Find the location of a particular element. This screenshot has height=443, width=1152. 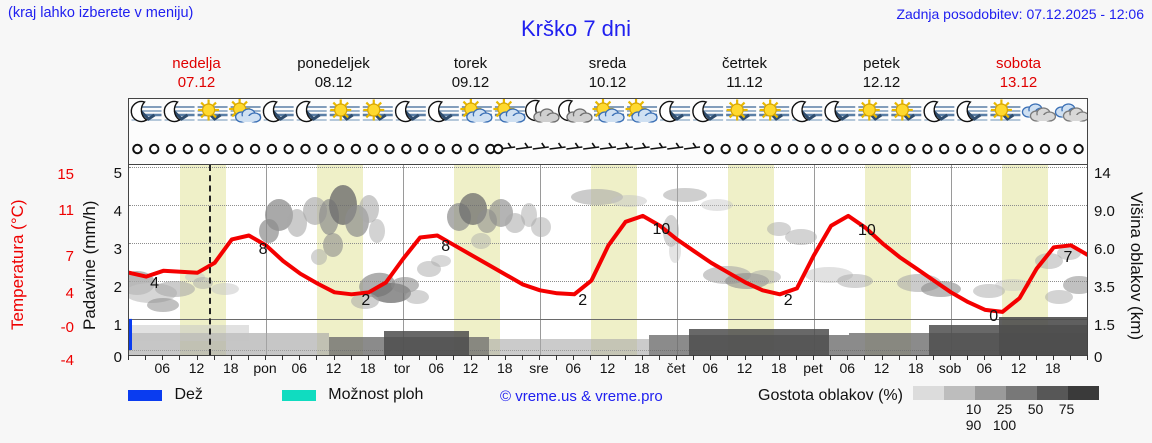

temp-point-label-5: 10 is located at coordinates (661, 230).